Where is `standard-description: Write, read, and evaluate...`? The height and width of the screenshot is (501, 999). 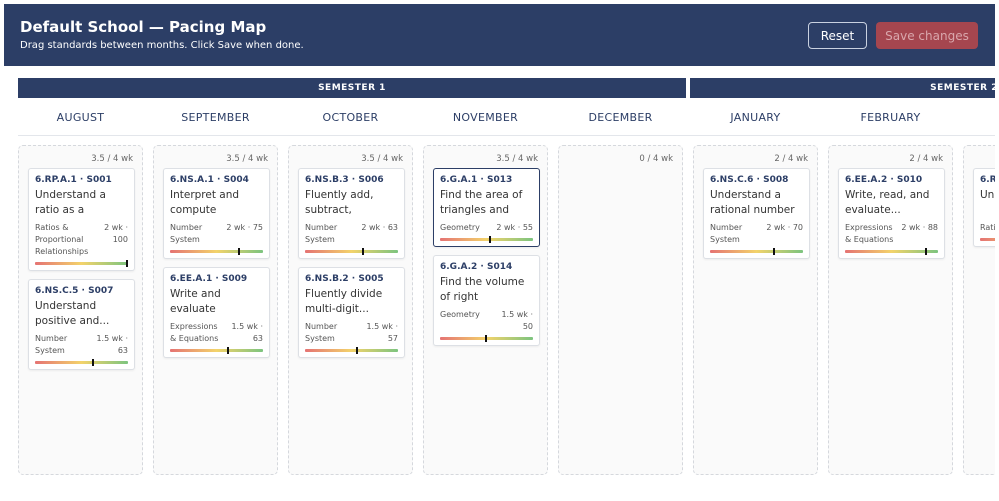
standard-description: Write, read, and evaluate... is located at coordinates (887, 202).